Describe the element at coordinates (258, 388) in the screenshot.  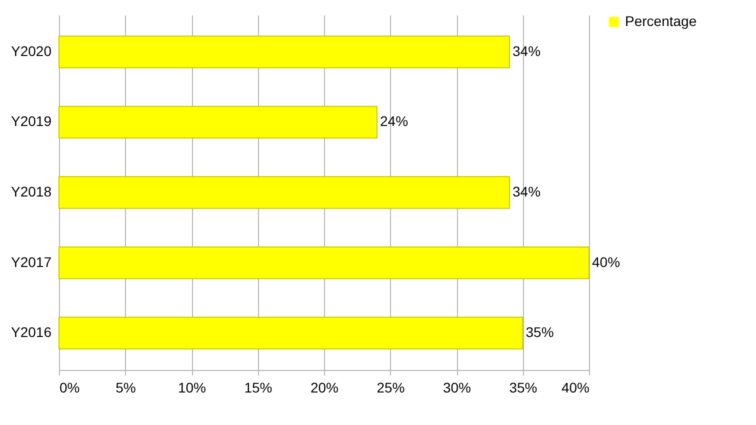
I see `x-tick-label: 15%` at that location.